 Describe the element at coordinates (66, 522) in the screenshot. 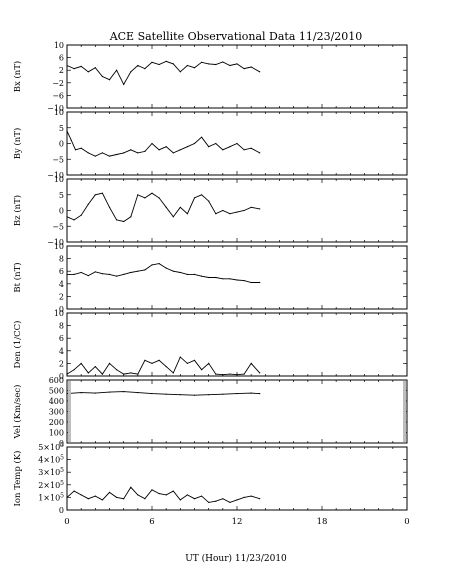

I see `x-tick-label: 0` at that location.